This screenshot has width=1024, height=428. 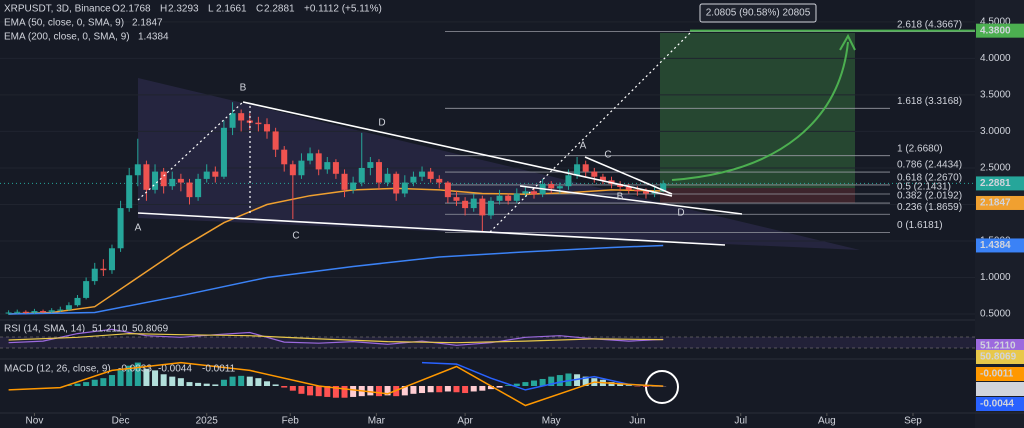 I want to click on ohlc-value: 2.1768, so click(x=135, y=9).